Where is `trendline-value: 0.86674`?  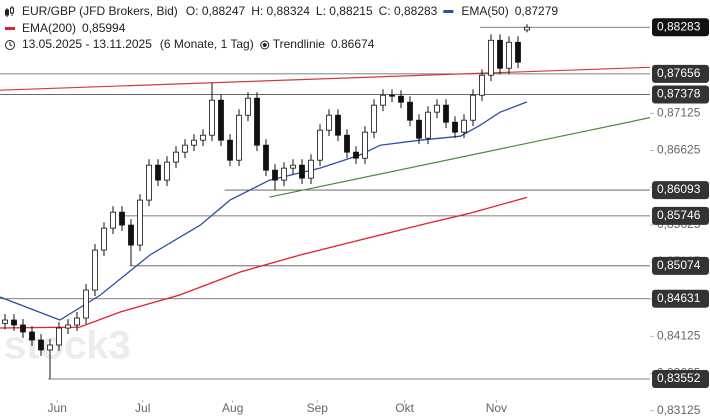 trendline-value: 0.86674 is located at coordinates (353, 44).